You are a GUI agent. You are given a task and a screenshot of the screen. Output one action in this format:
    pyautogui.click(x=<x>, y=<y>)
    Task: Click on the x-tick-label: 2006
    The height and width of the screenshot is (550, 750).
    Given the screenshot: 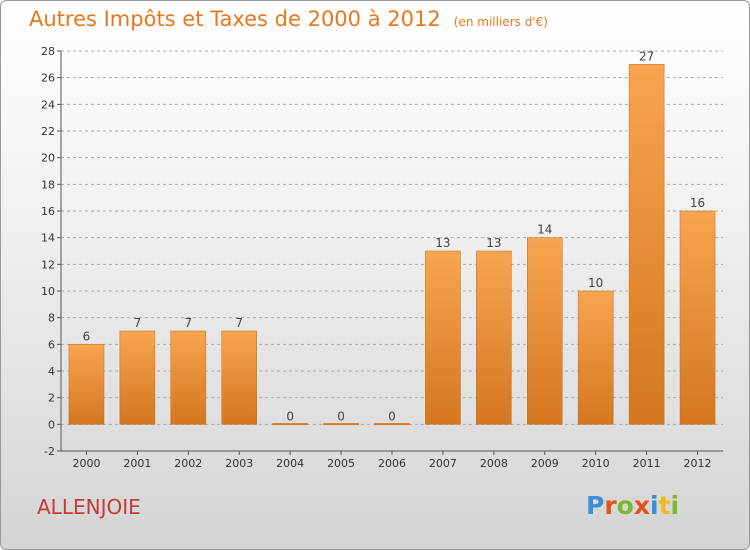 What is the action you would take?
    pyautogui.click(x=392, y=463)
    